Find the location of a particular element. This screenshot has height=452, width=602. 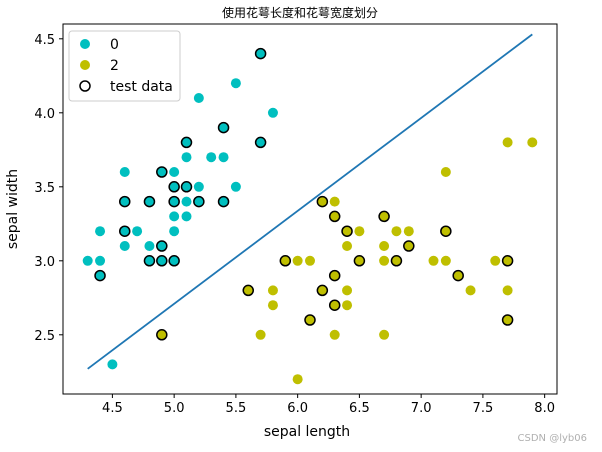

x-tick-label: 7.5 is located at coordinates (483, 408).